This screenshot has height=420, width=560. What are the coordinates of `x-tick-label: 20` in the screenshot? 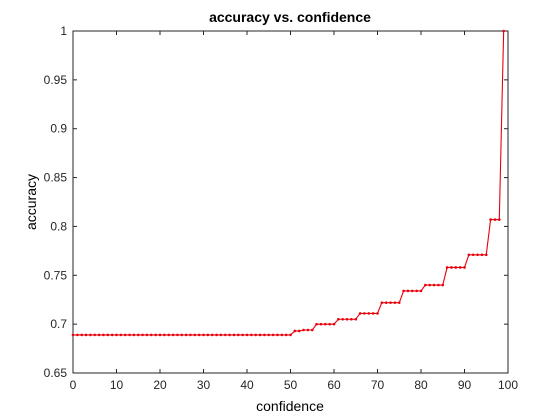 It's located at (160, 385).